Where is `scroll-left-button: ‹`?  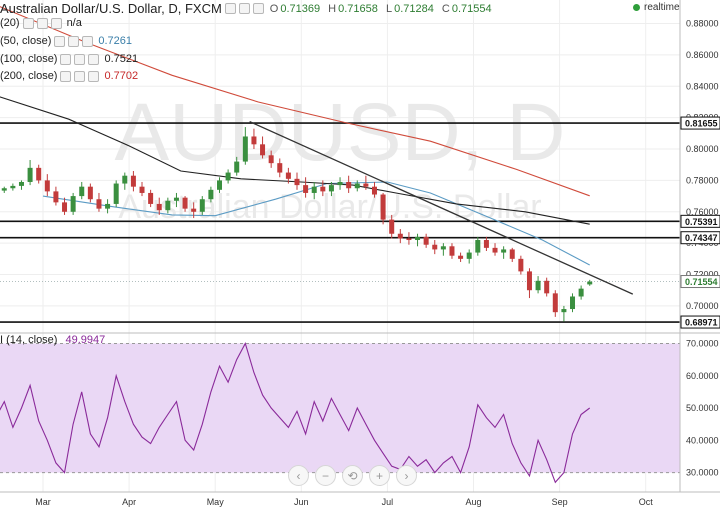 scroll-left-button: ‹ is located at coordinates (298, 475).